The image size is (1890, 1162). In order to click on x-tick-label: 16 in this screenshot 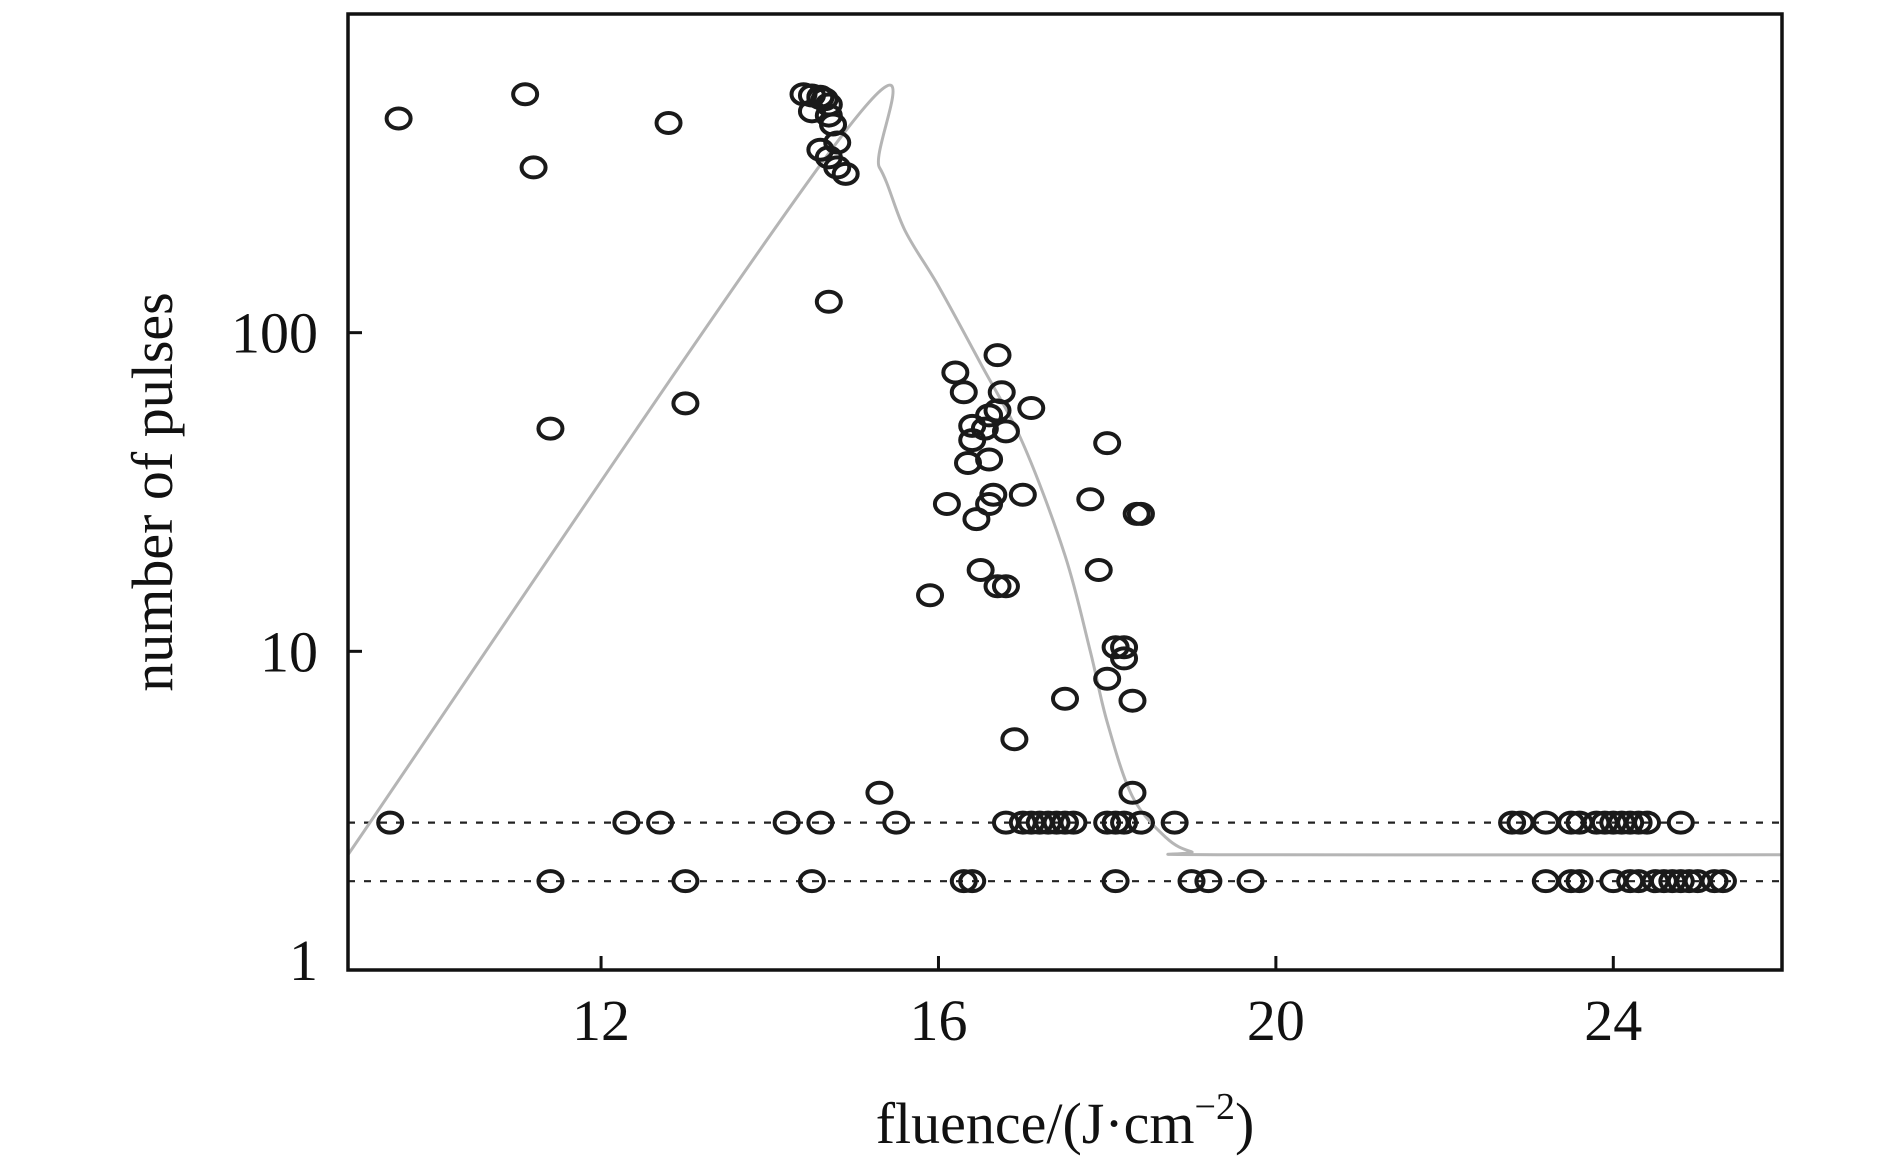, I will do `click(938, 1020)`.